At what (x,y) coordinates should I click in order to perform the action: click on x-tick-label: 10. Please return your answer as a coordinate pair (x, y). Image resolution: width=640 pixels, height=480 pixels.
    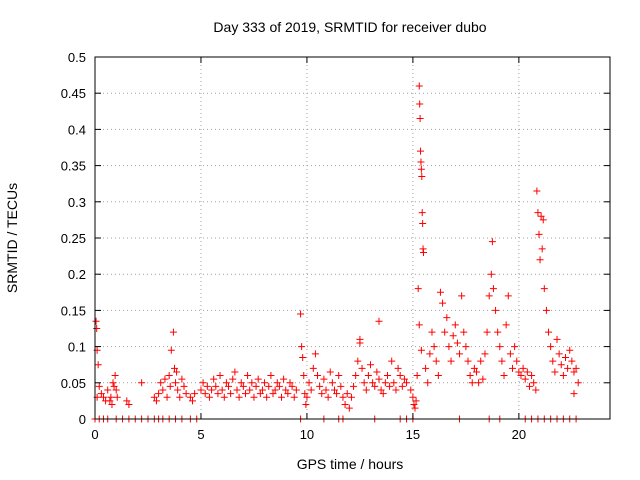
    Looking at the image, I should click on (307, 434).